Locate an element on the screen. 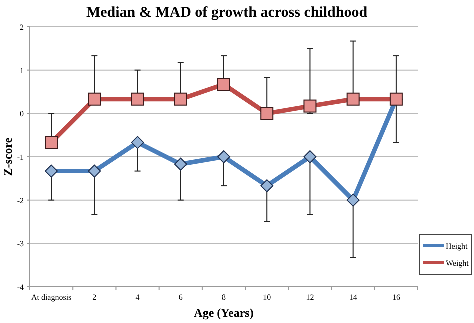 The image size is (474, 323). x-tick-label: 16 is located at coordinates (396, 297).